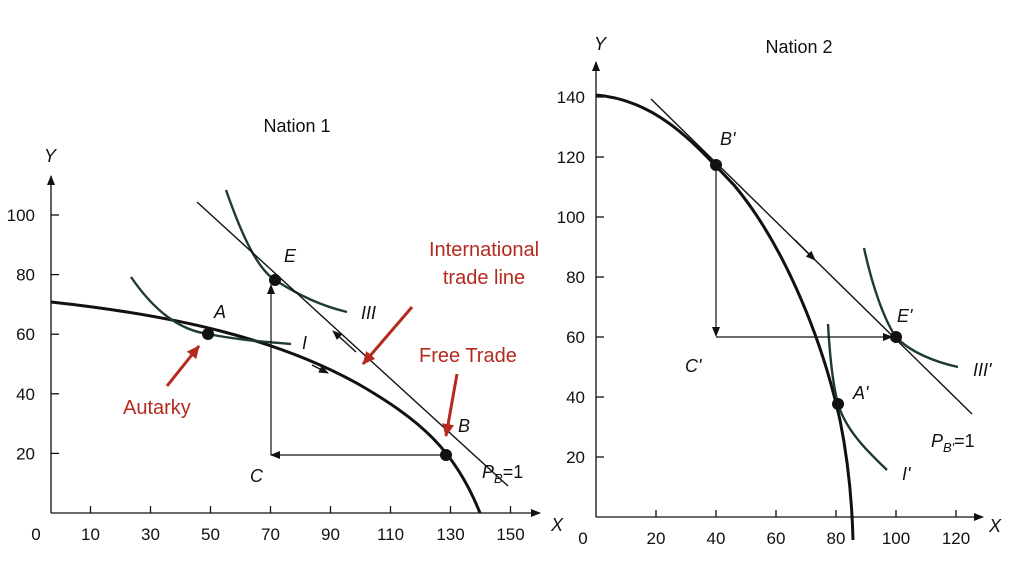  What do you see at coordinates (656, 538) in the screenshot?
I see `nation2-x-tick-label: 20` at bounding box center [656, 538].